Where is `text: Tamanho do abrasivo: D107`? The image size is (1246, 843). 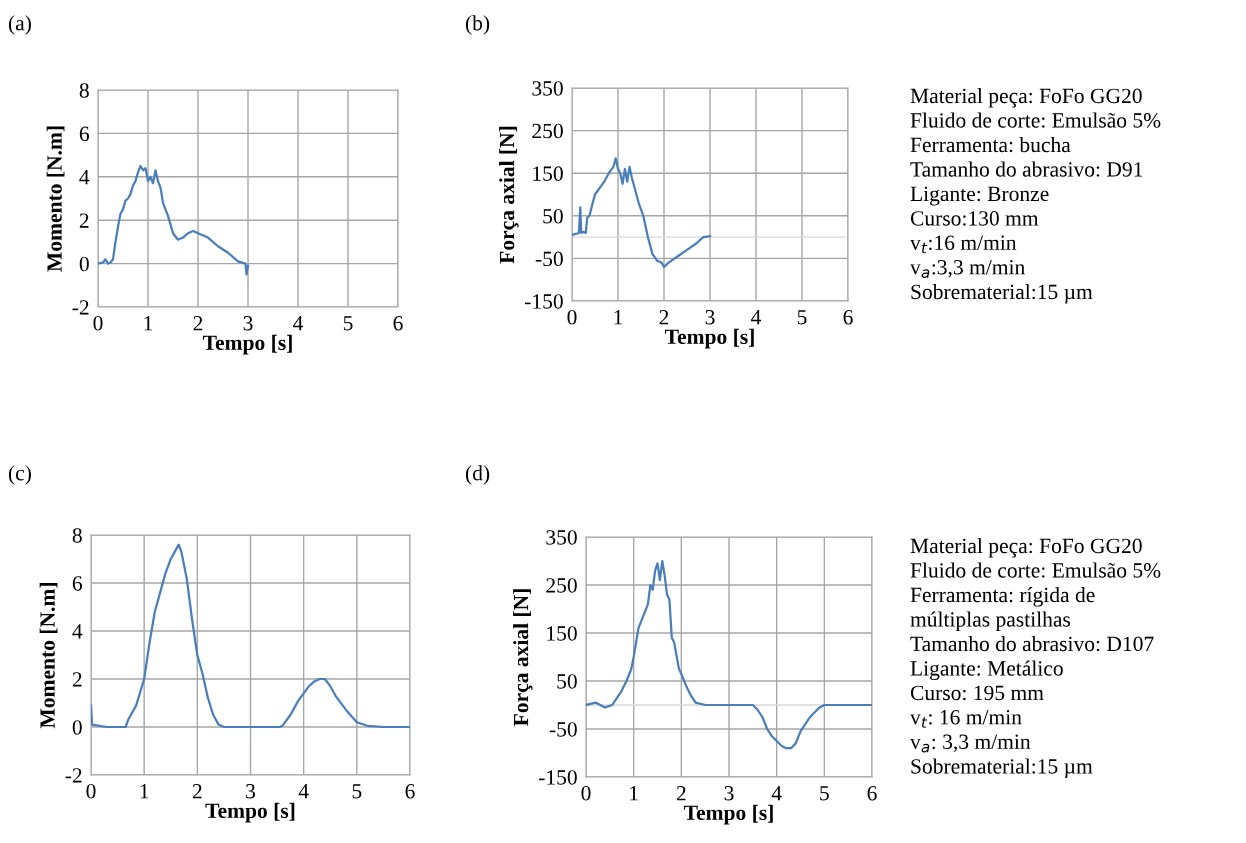
text: Tamanho do abrasivo: D107 is located at coordinates (1032, 644).